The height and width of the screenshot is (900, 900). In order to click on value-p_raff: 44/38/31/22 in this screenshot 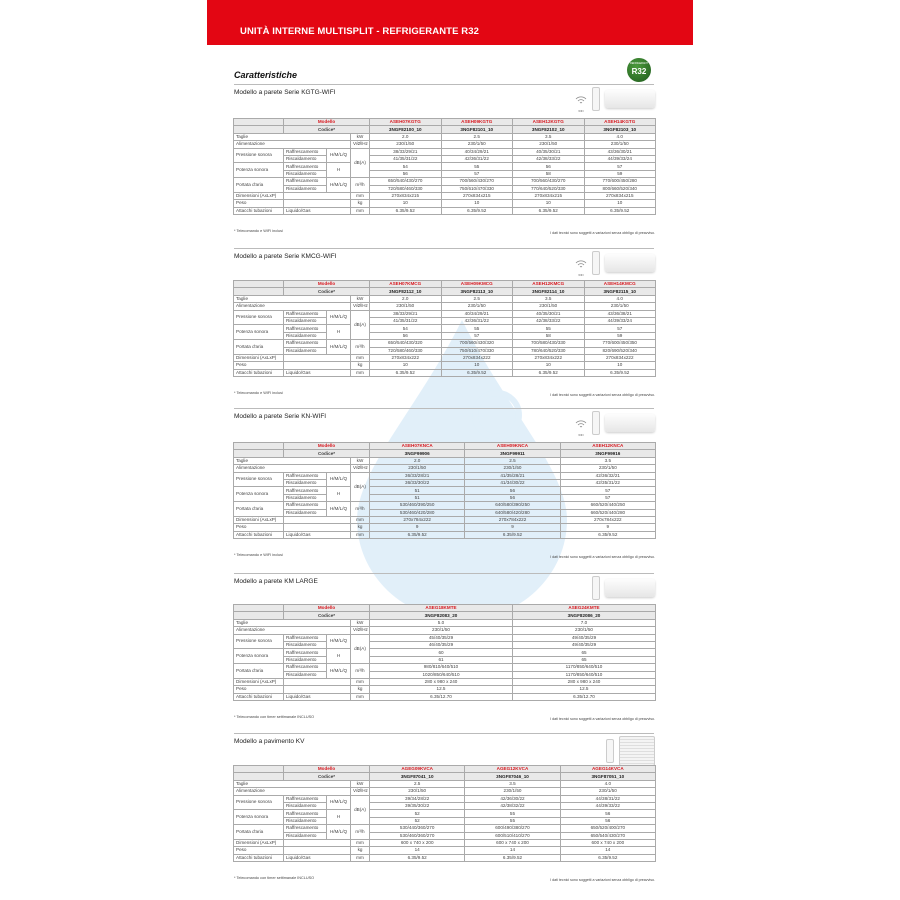, I will do `click(607, 798)`.